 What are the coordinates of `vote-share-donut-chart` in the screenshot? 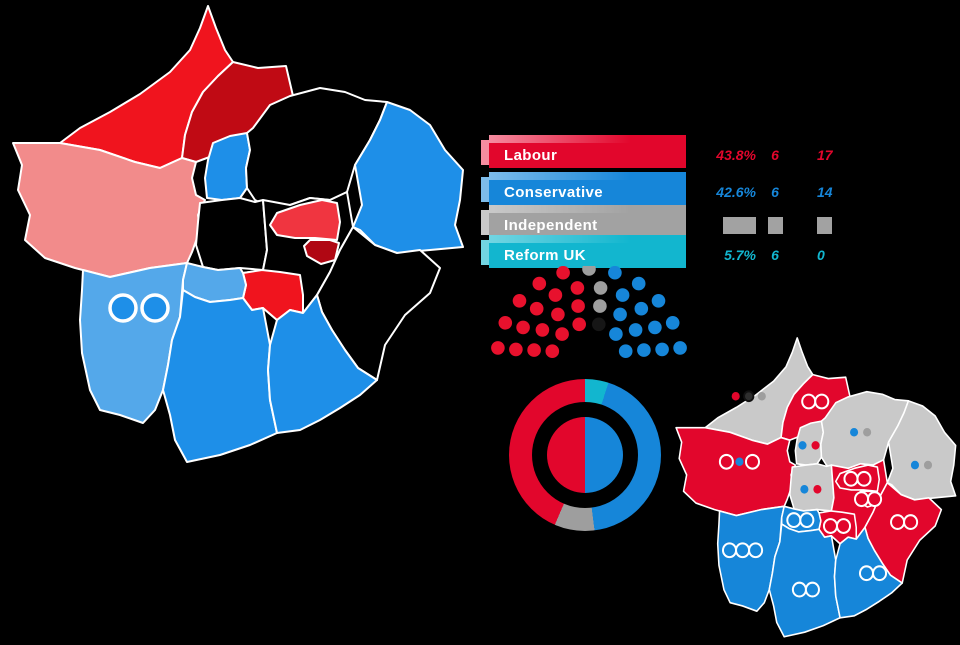 It's located at (585, 455).